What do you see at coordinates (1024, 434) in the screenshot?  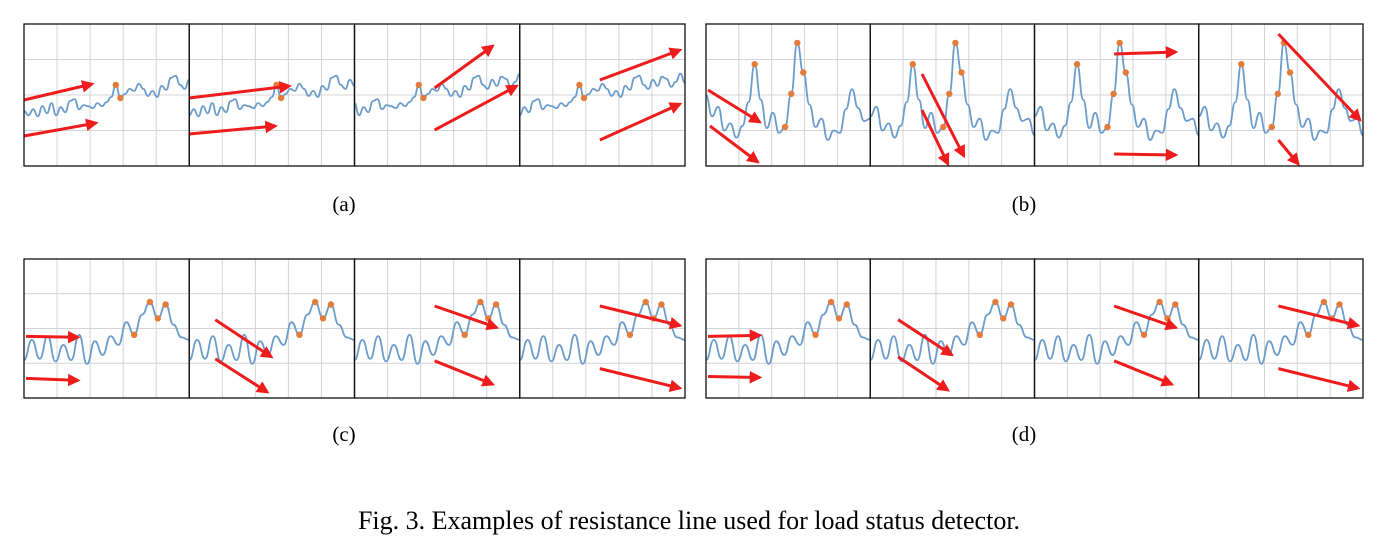 I see `subfigure-label-d: (d)` at bounding box center [1024, 434].